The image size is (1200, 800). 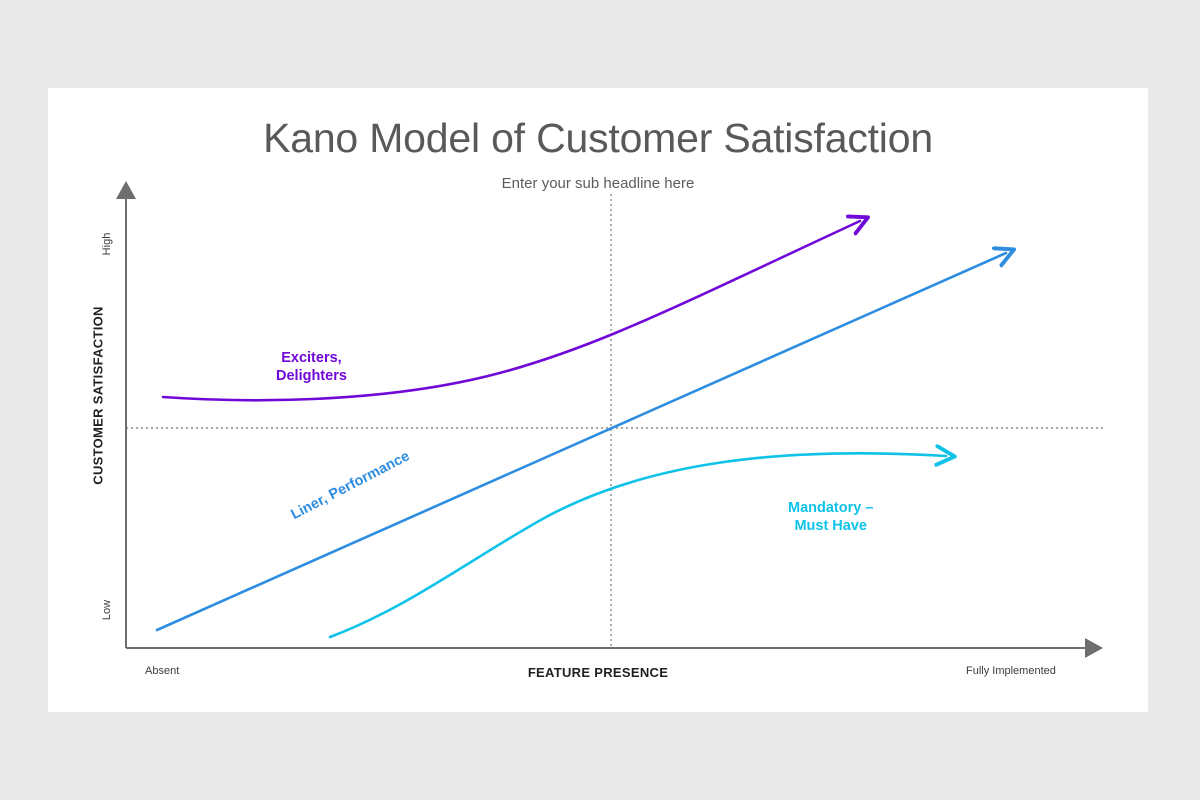 What do you see at coordinates (107, 244) in the screenshot?
I see `y-axis-tick-high: High` at bounding box center [107, 244].